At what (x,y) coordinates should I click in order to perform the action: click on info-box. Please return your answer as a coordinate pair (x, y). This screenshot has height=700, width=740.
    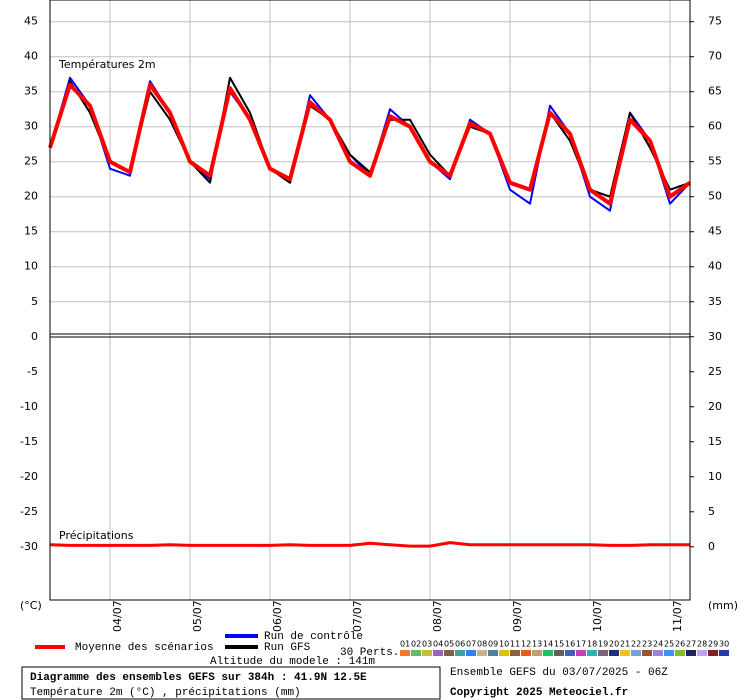
    Looking at the image, I should click on (231, 683).